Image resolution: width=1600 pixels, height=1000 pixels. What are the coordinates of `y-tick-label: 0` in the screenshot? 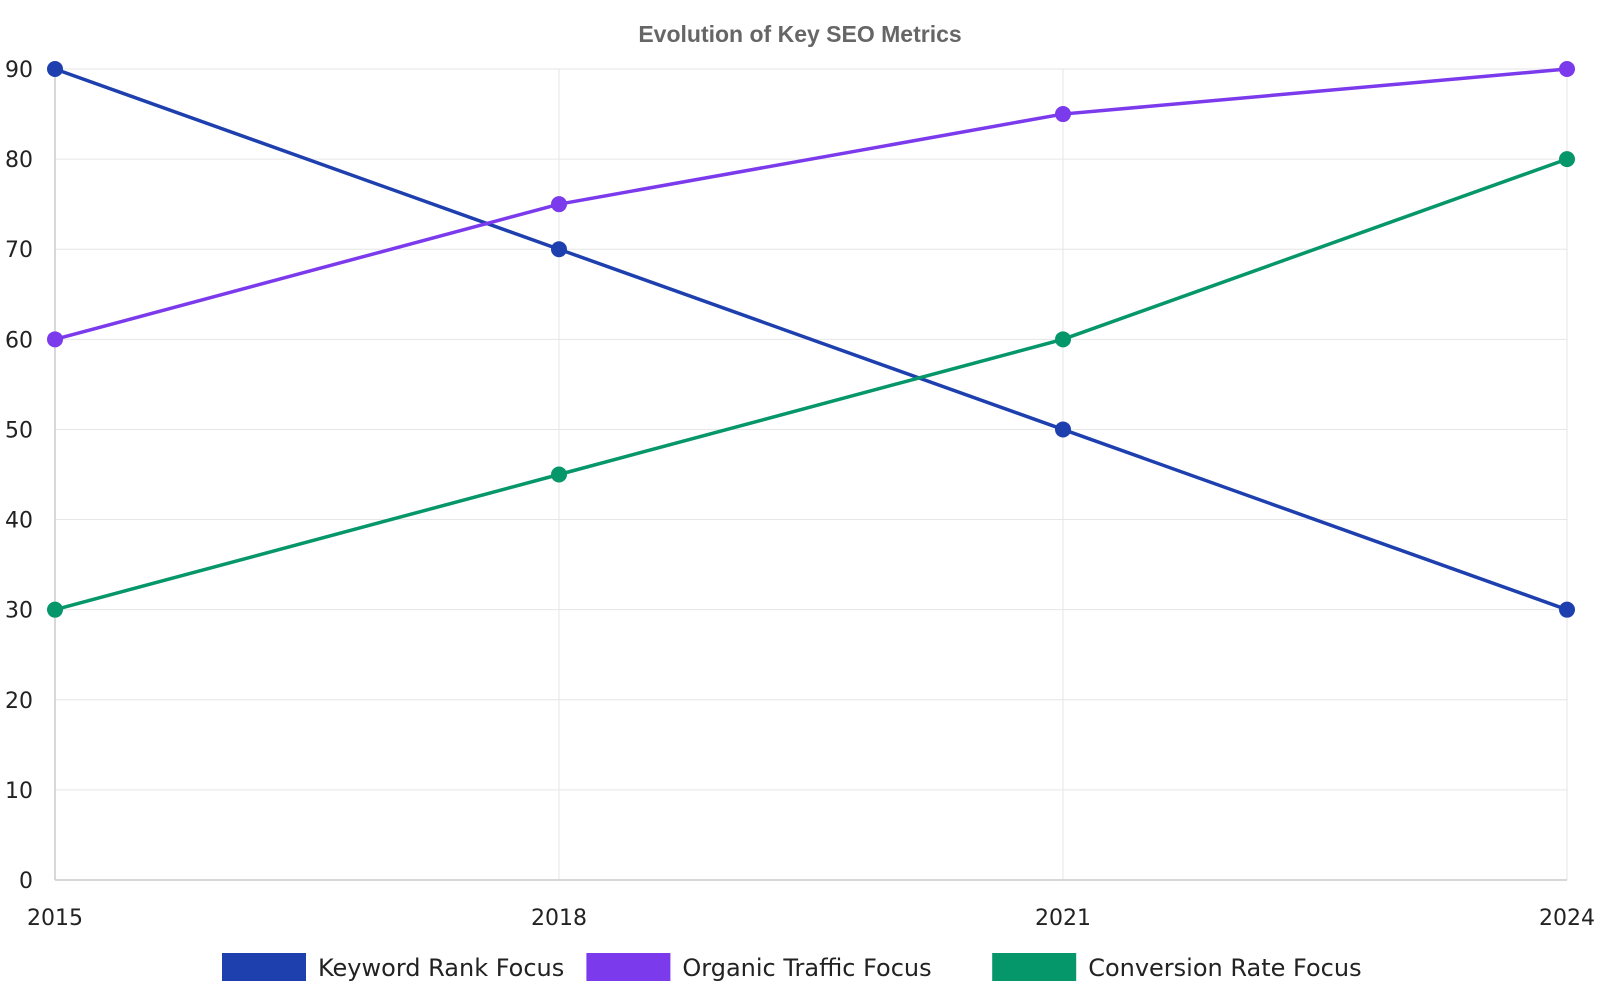 It's located at (26, 881).